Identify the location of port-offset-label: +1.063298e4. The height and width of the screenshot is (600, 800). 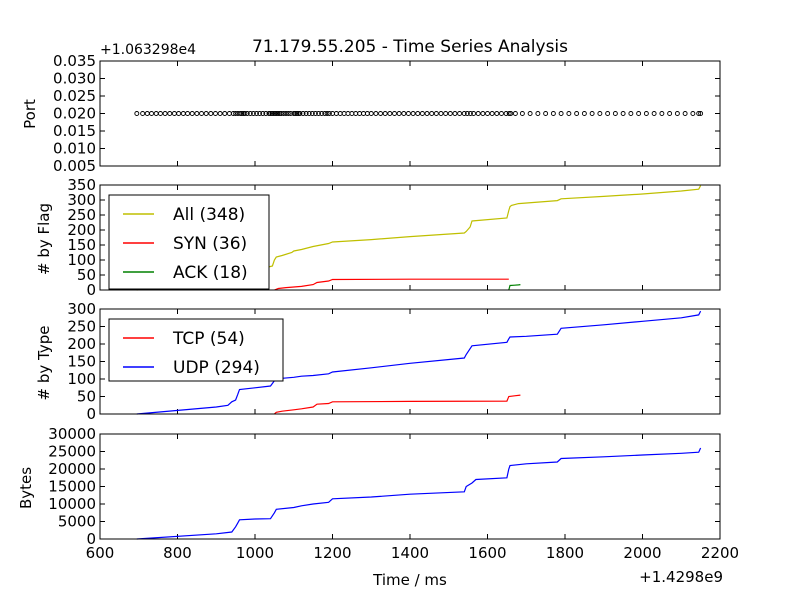
(148, 50).